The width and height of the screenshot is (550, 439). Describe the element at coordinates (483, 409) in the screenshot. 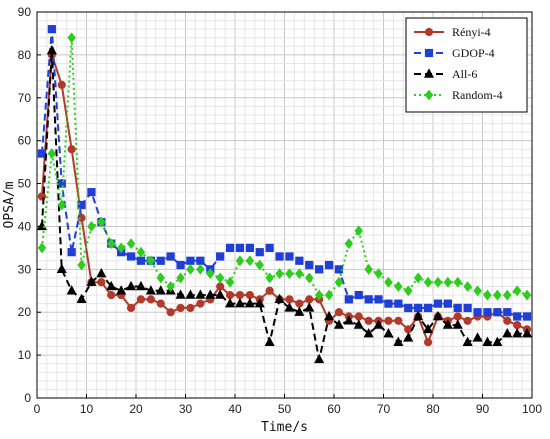

I see `x-tick-label: 90` at that location.